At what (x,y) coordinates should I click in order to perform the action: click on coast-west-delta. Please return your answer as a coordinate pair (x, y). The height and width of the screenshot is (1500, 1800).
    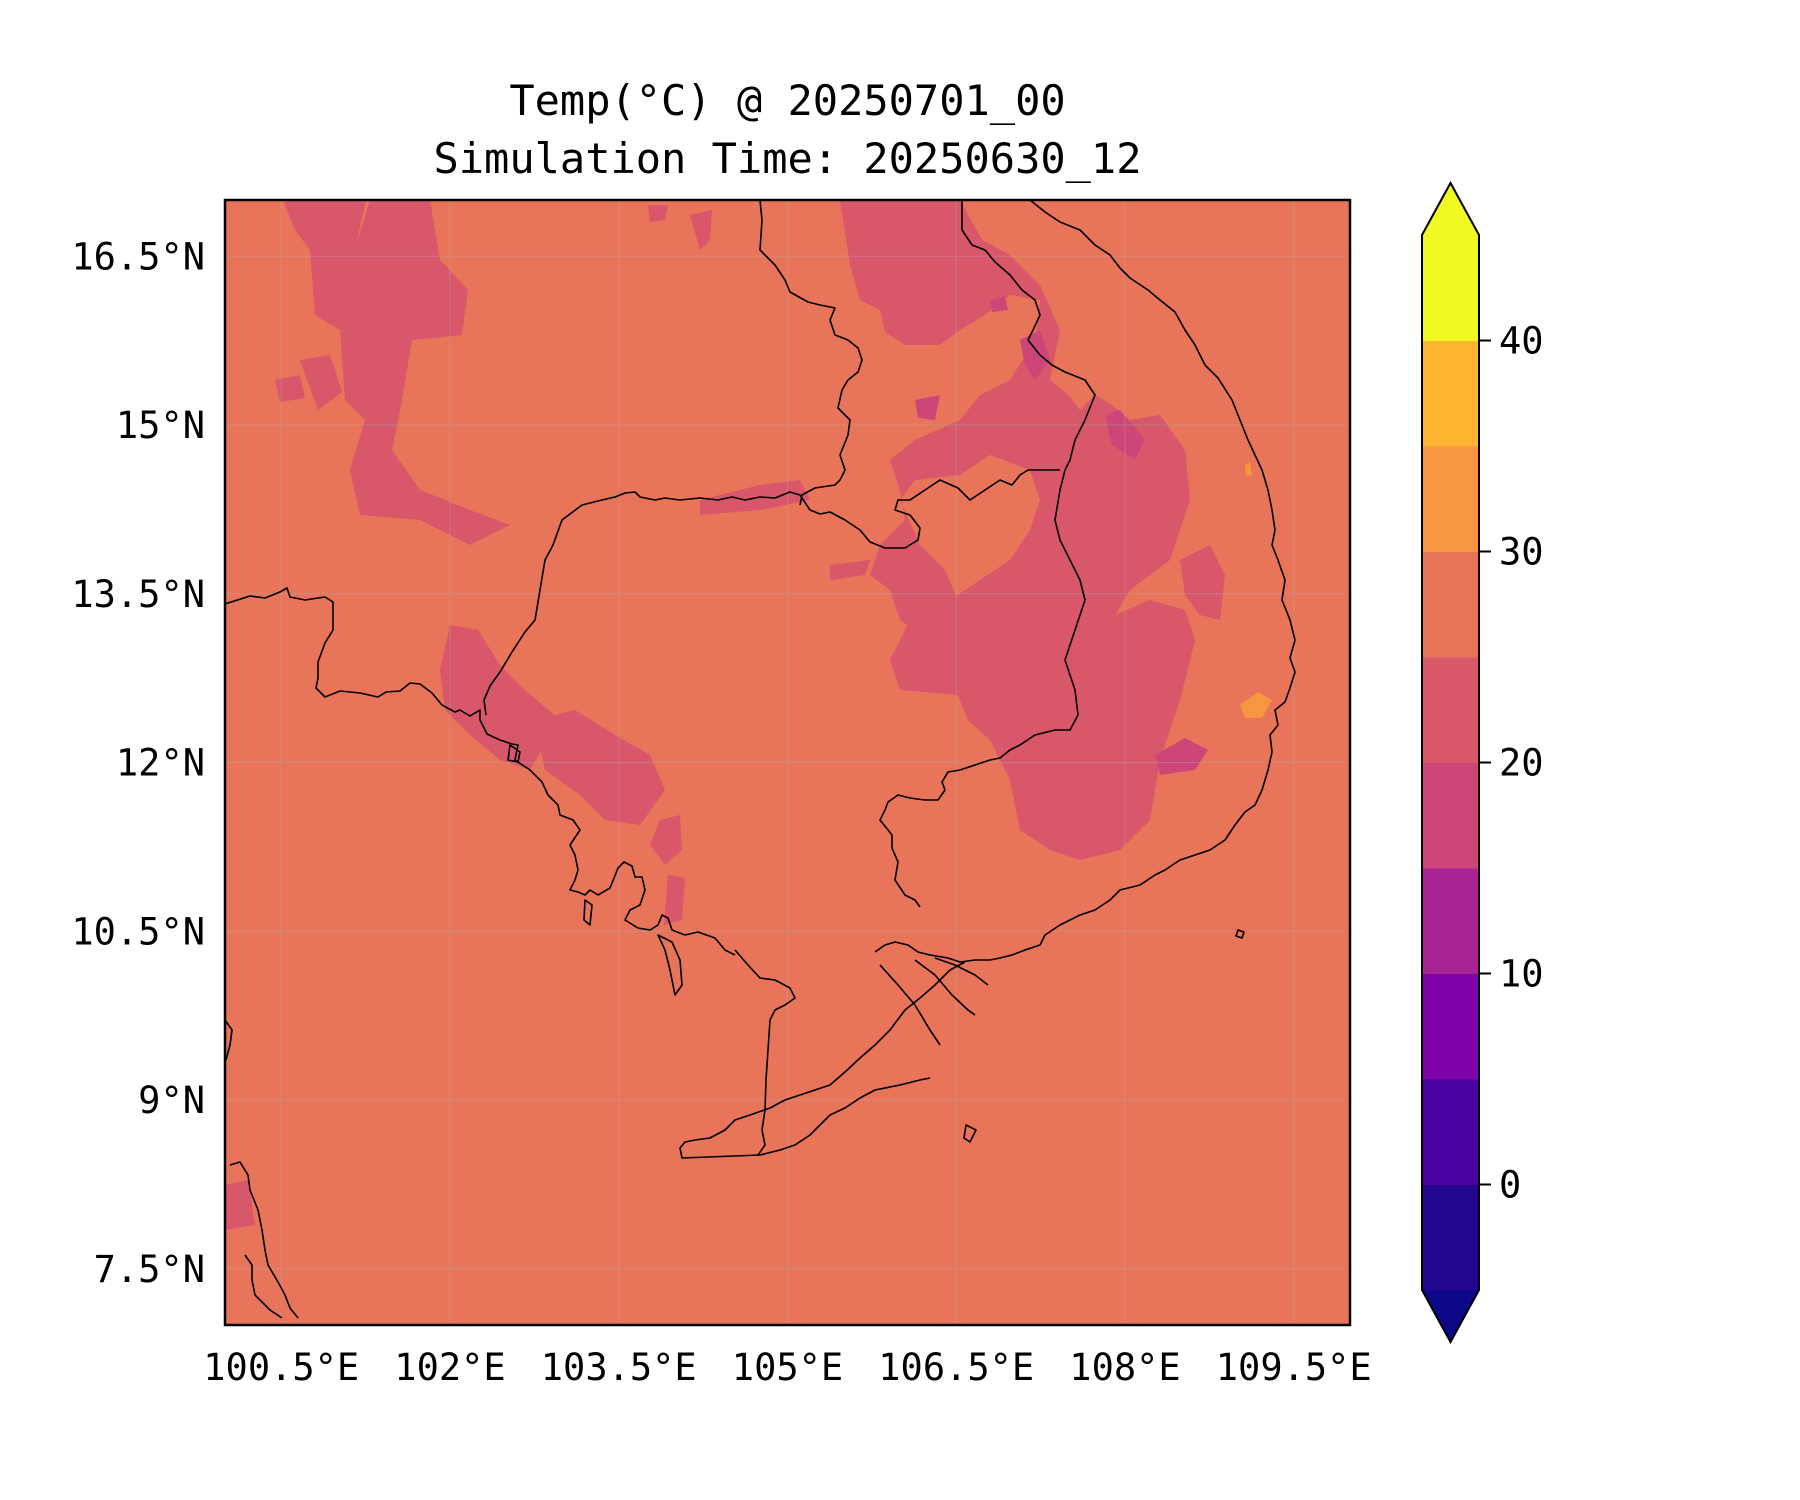
    Looking at the image, I should click on (765, 1052).